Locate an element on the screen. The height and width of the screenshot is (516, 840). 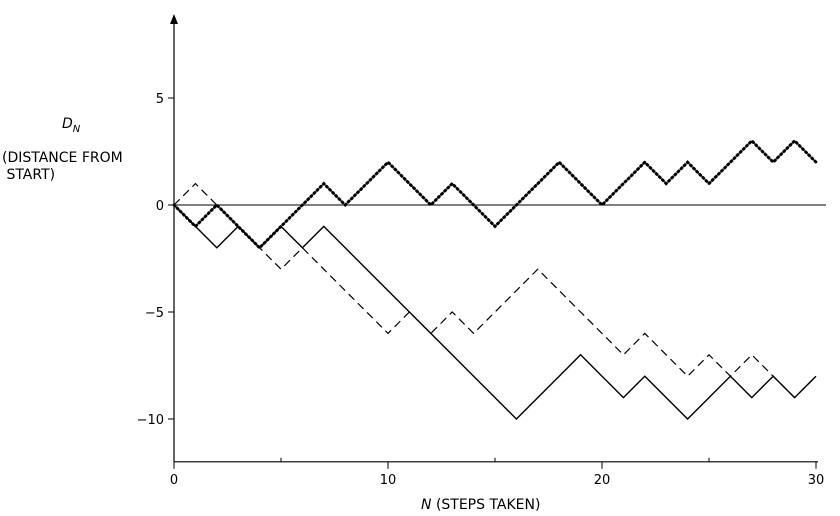
x-tick-label: 0 is located at coordinates (174, 480).